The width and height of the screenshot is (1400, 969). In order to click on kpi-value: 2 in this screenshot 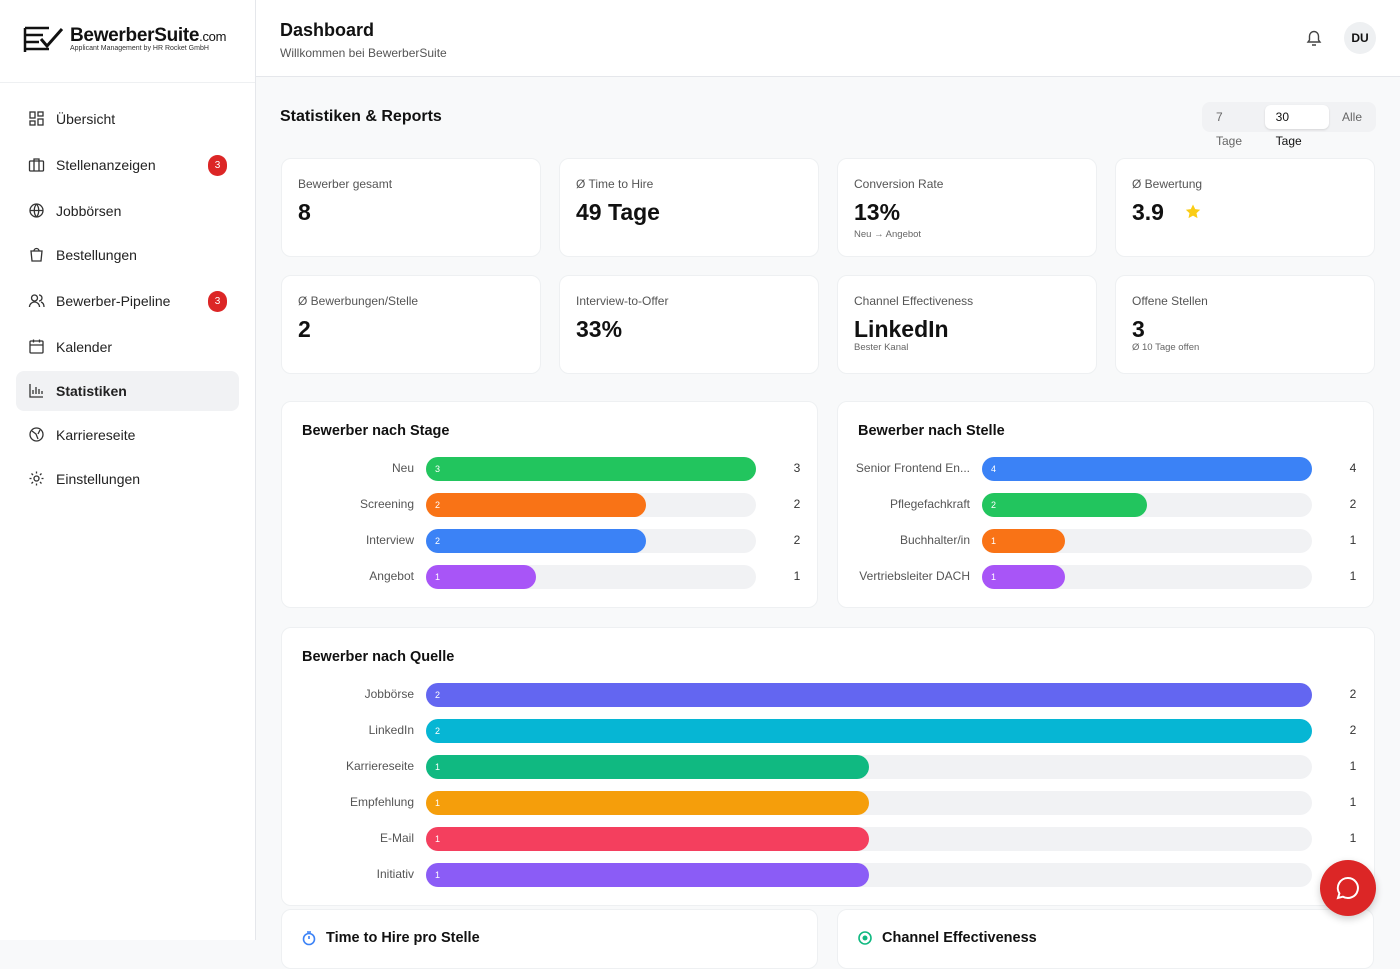, I will do `click(304, 329)`.